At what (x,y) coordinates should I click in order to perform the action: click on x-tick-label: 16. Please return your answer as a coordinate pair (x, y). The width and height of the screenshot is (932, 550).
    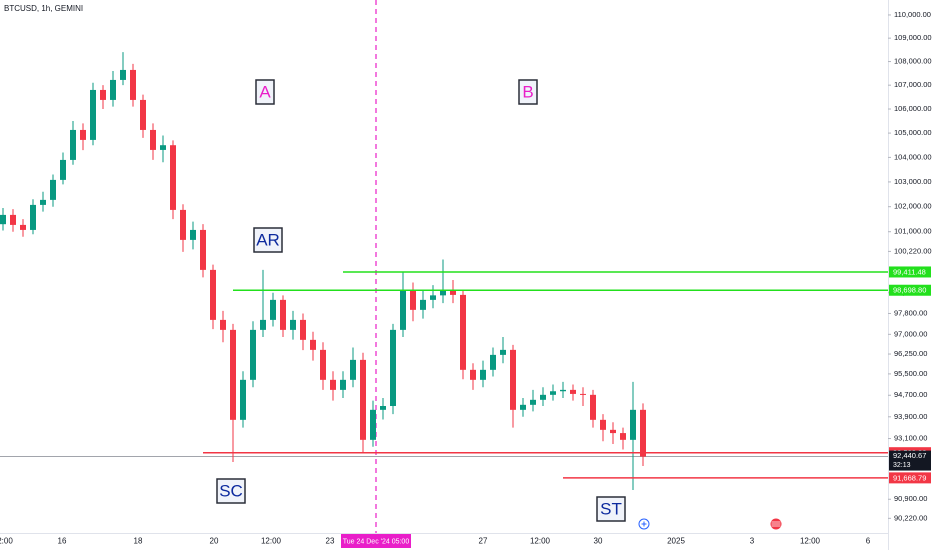
    Looking at the image, I should click on (62, 541).